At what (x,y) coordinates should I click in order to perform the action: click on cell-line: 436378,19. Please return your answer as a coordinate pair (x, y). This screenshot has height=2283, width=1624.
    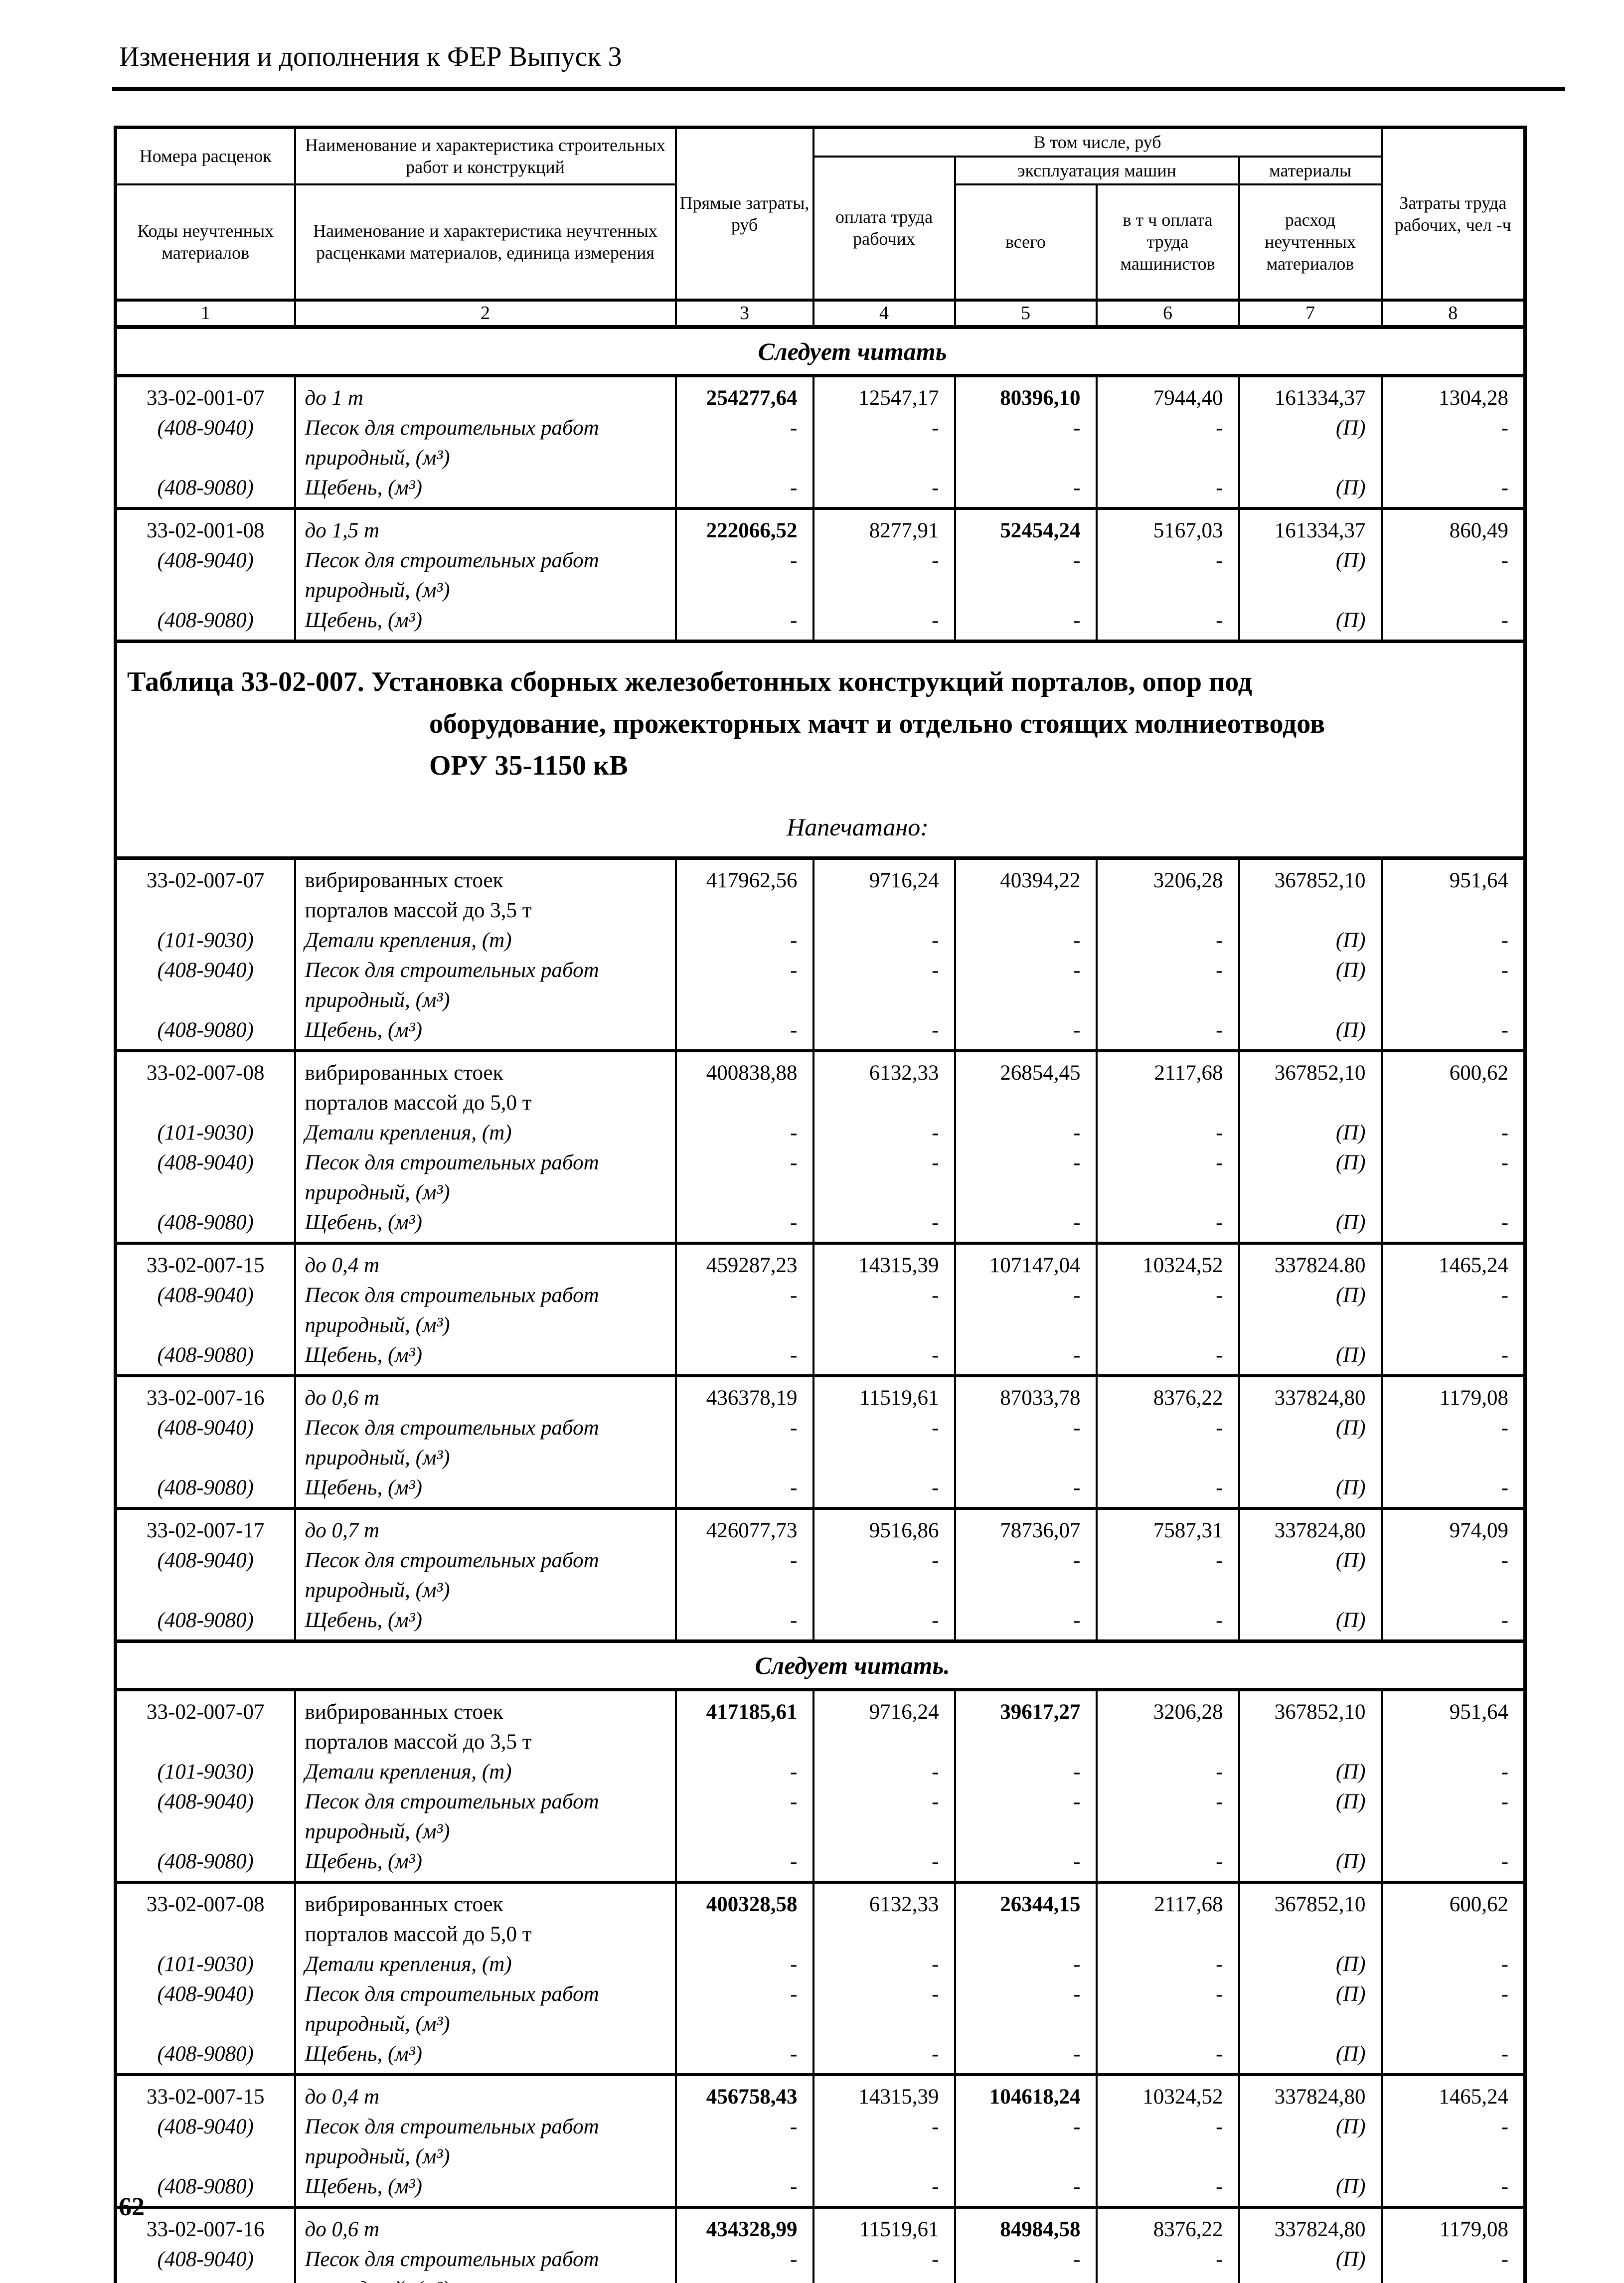
    Looking at the image, I should click on (745, 1398).